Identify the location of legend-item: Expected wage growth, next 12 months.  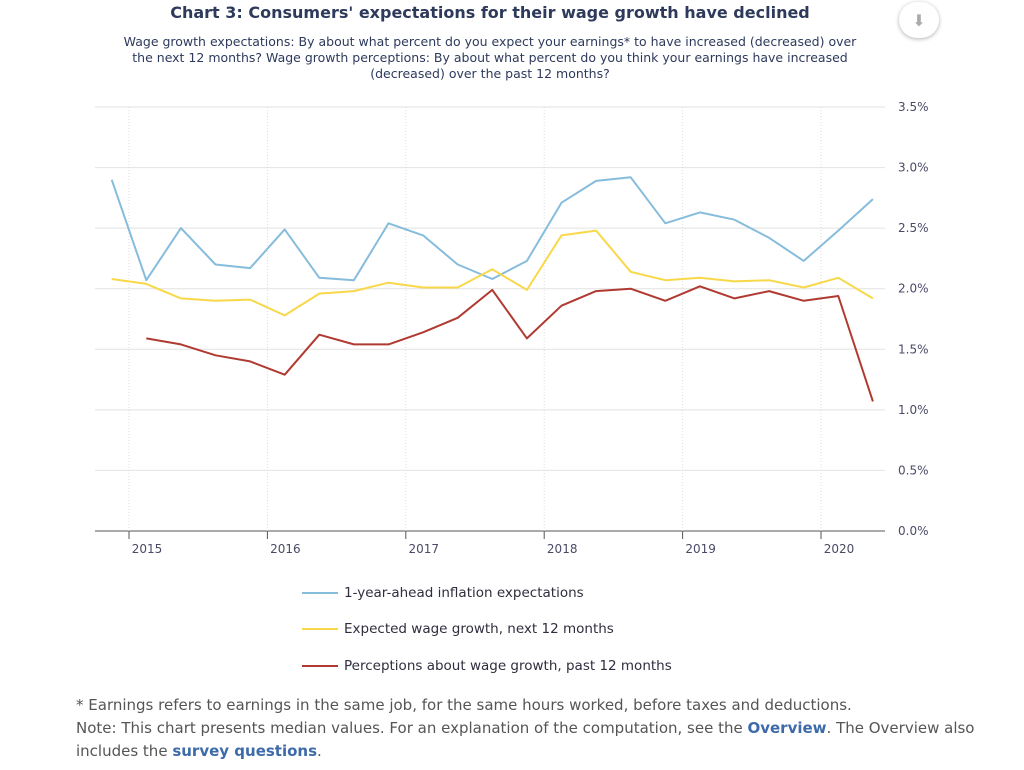
(458, 629).